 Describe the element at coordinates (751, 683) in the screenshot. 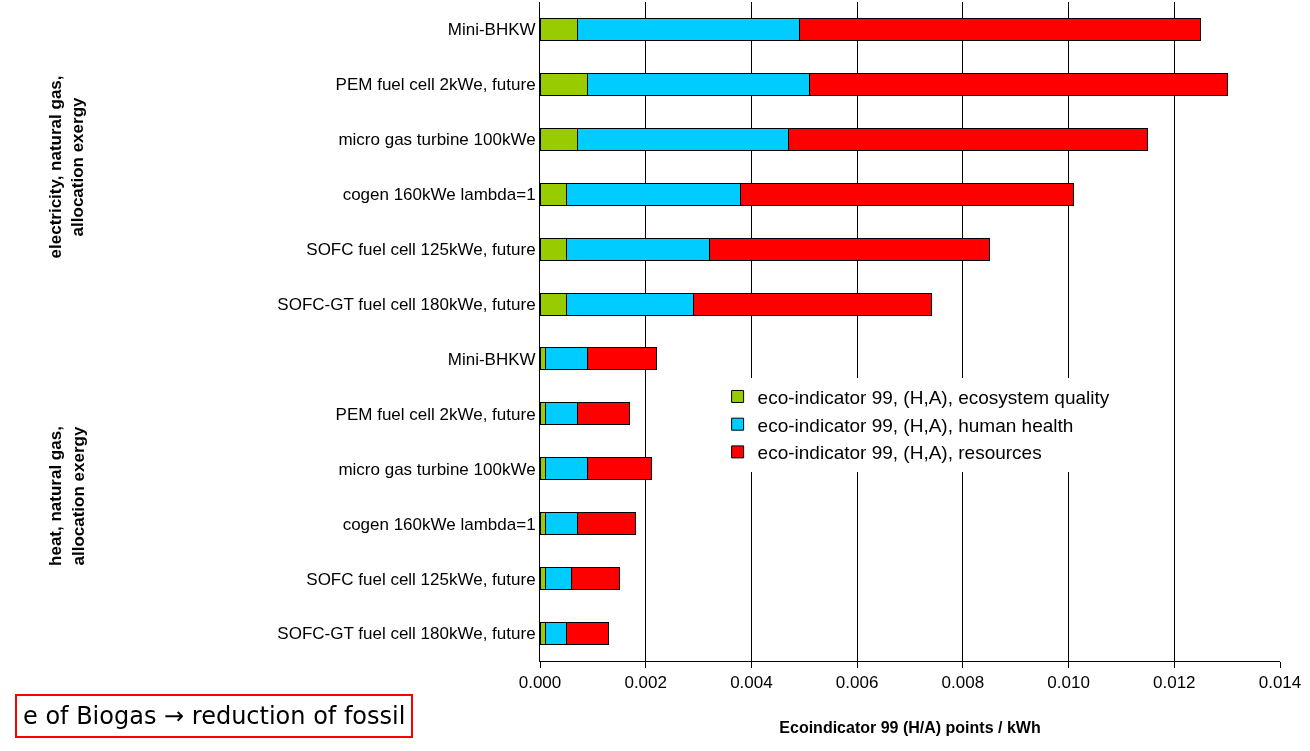

I see `x-tick-label: 0.004` at that location.